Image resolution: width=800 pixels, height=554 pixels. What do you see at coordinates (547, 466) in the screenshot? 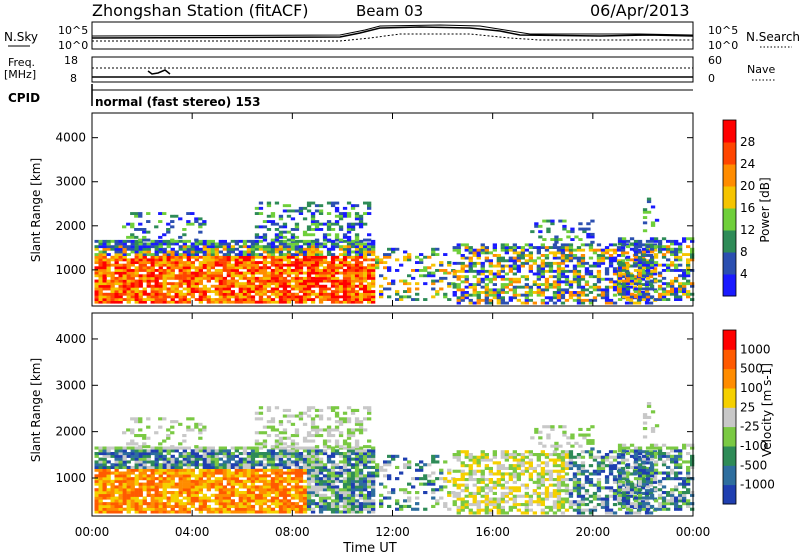
I see `heatmap-cell-2091` at bounding box center [547, 466].